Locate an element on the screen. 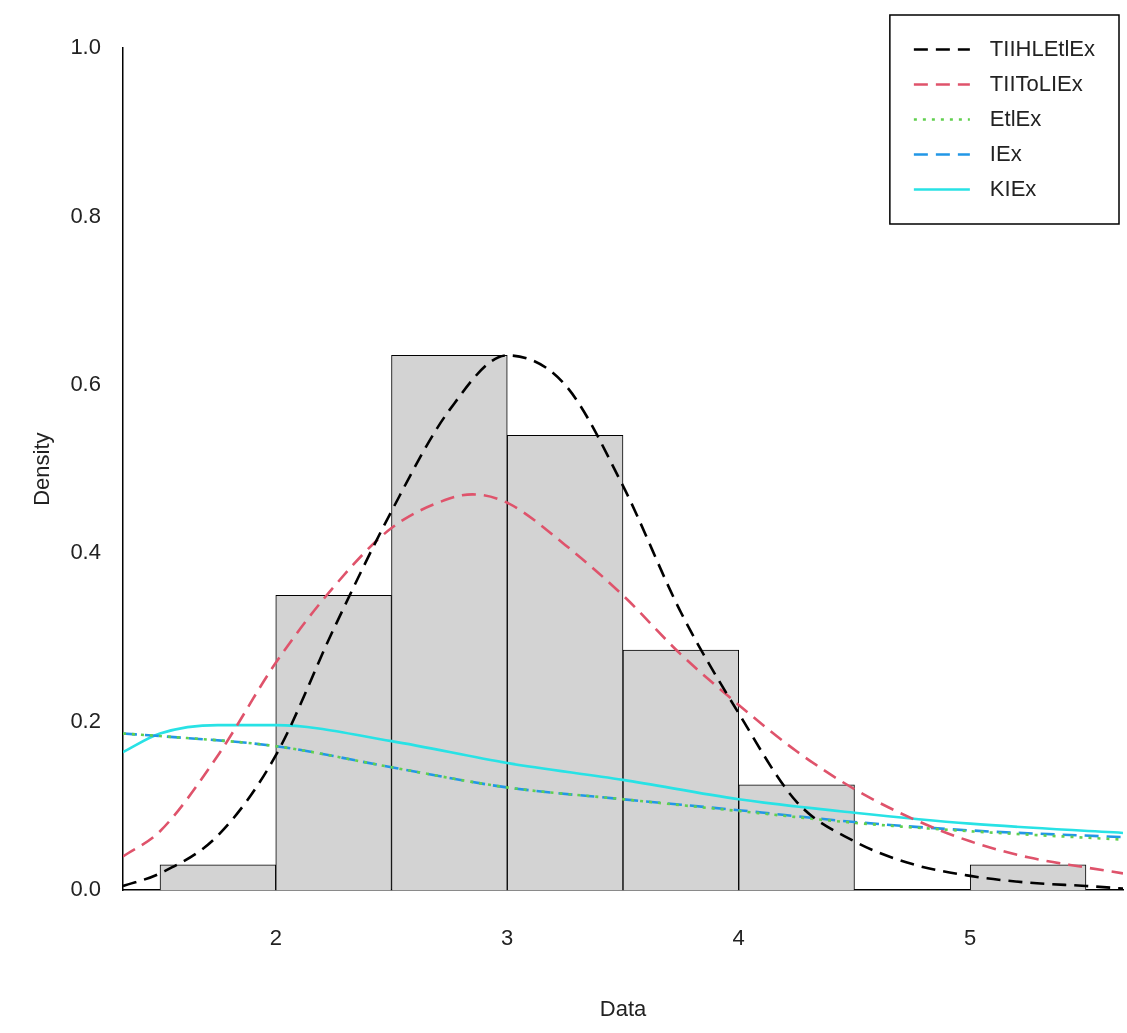  y-tick-label: 0.6 is located at coordinates (85, 383).